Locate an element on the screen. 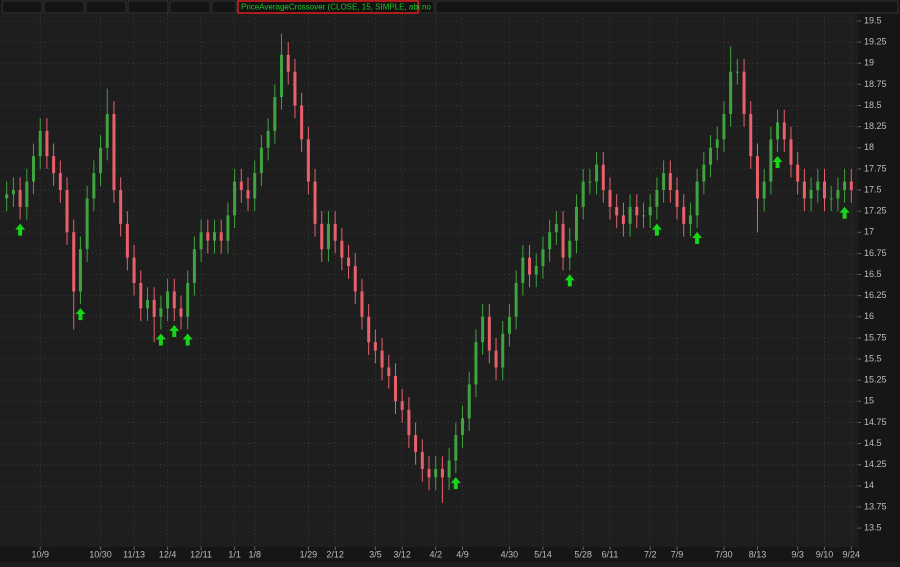 This screenshot has width=900, height=567. x-tick-label: 12/11 is located at coordinates (201, 554).